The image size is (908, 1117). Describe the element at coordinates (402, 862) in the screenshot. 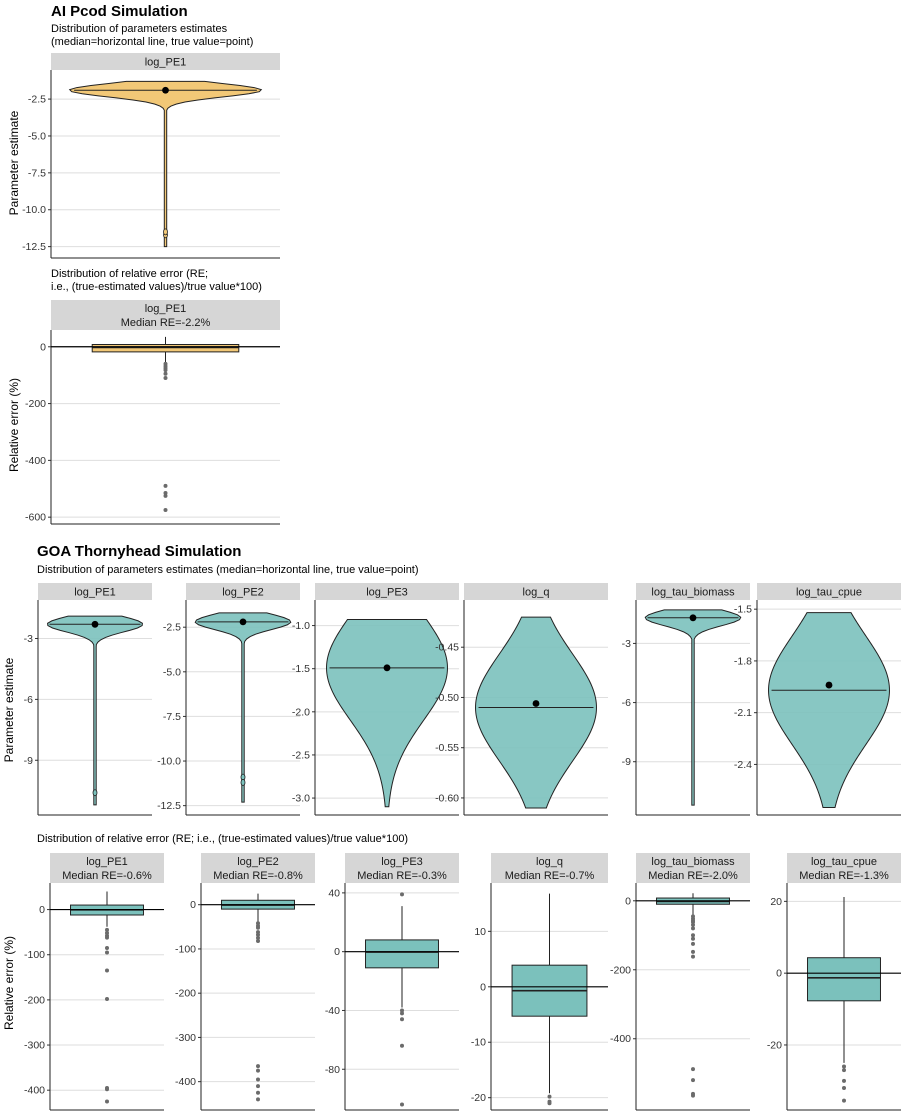

I see `box-3-log-PE3-strip-label: log_PE3` at that location.